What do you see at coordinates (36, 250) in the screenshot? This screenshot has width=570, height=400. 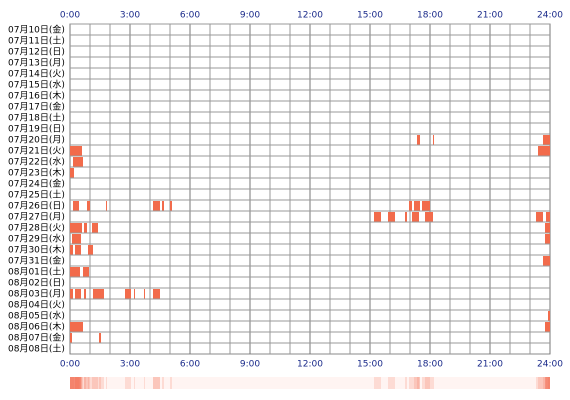 I see `row-label: 07月30日(木)` at bounding box center [36, 250].